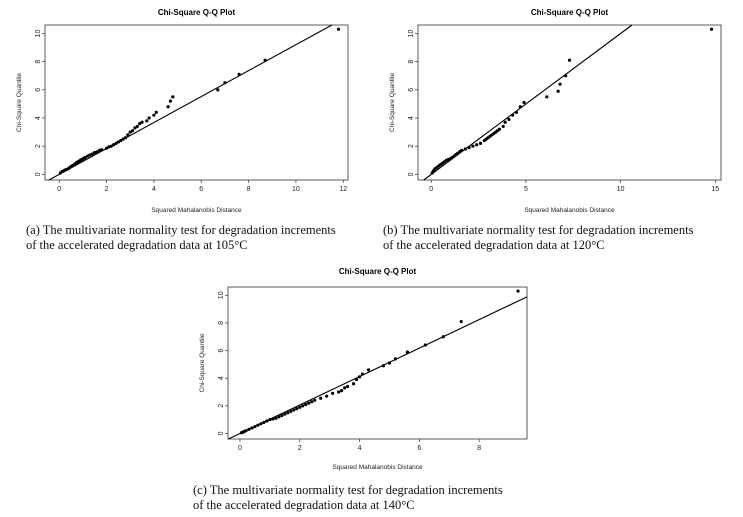 This screenshot has width=743, height=517. Describe the element at coordinates (107, 189) in the screenshot. I see `x-tick-label: 2` at that location.